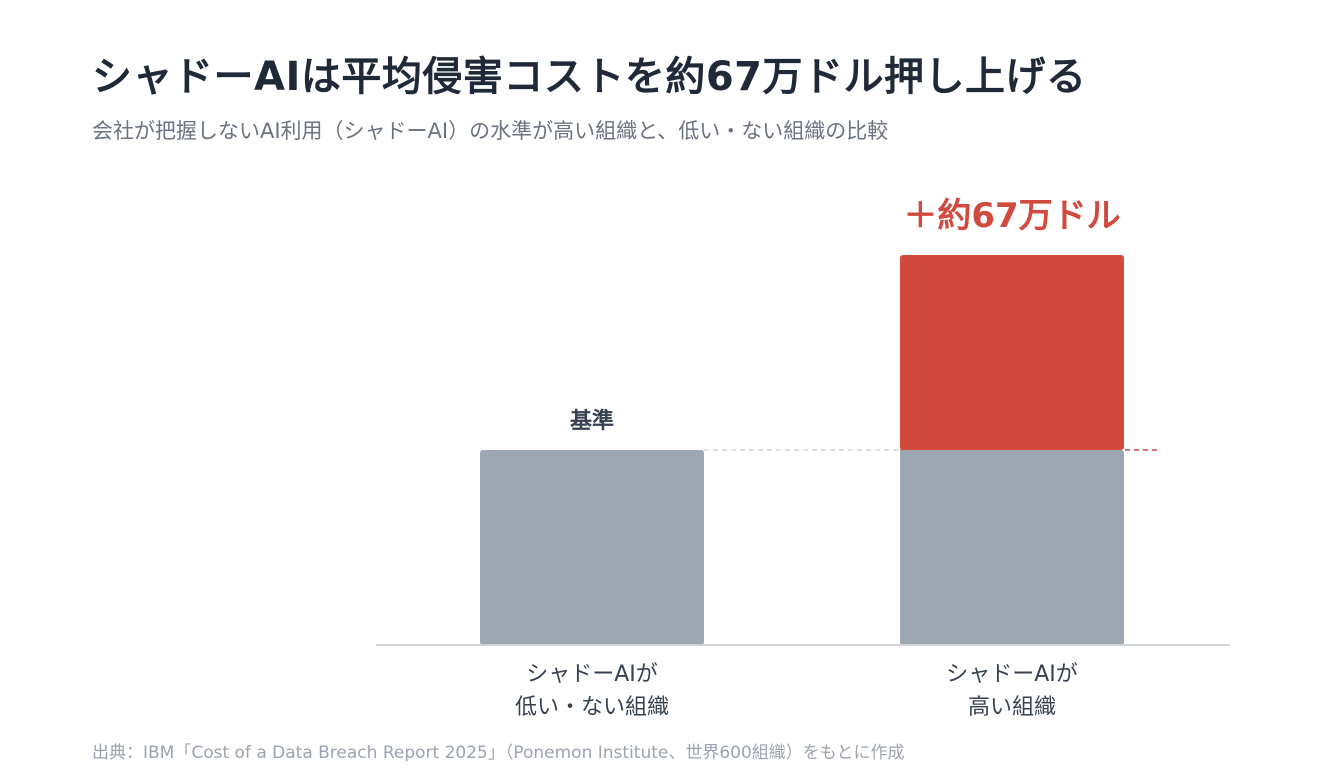 The width and height of the screenshot is (1320, 780). I want to click on category-label: 低い・ない組織, so click(592, 707).